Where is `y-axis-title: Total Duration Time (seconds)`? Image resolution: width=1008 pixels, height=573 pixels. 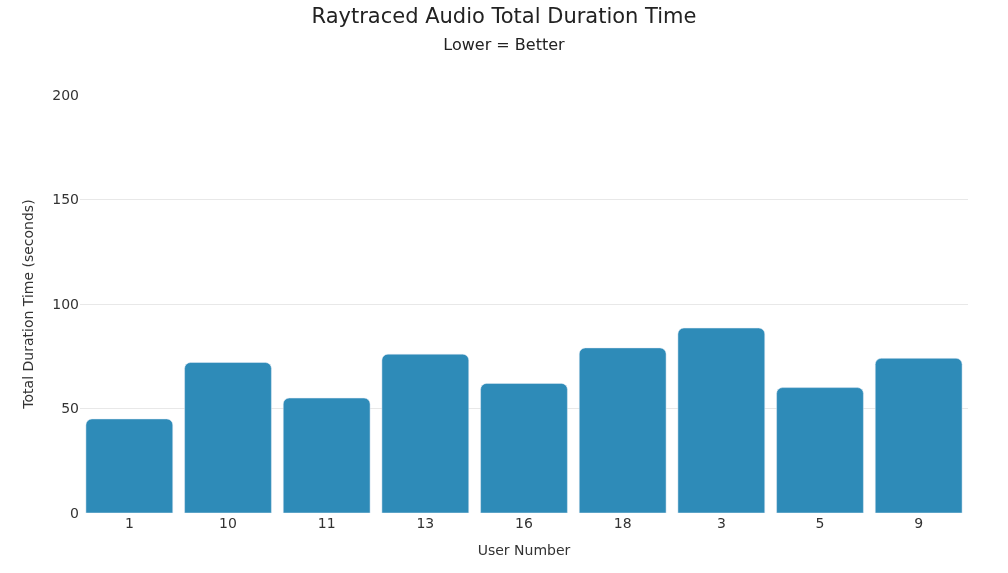 y-axis-title: Total Duration Time (seconds) is located at coordinates (27, 304).